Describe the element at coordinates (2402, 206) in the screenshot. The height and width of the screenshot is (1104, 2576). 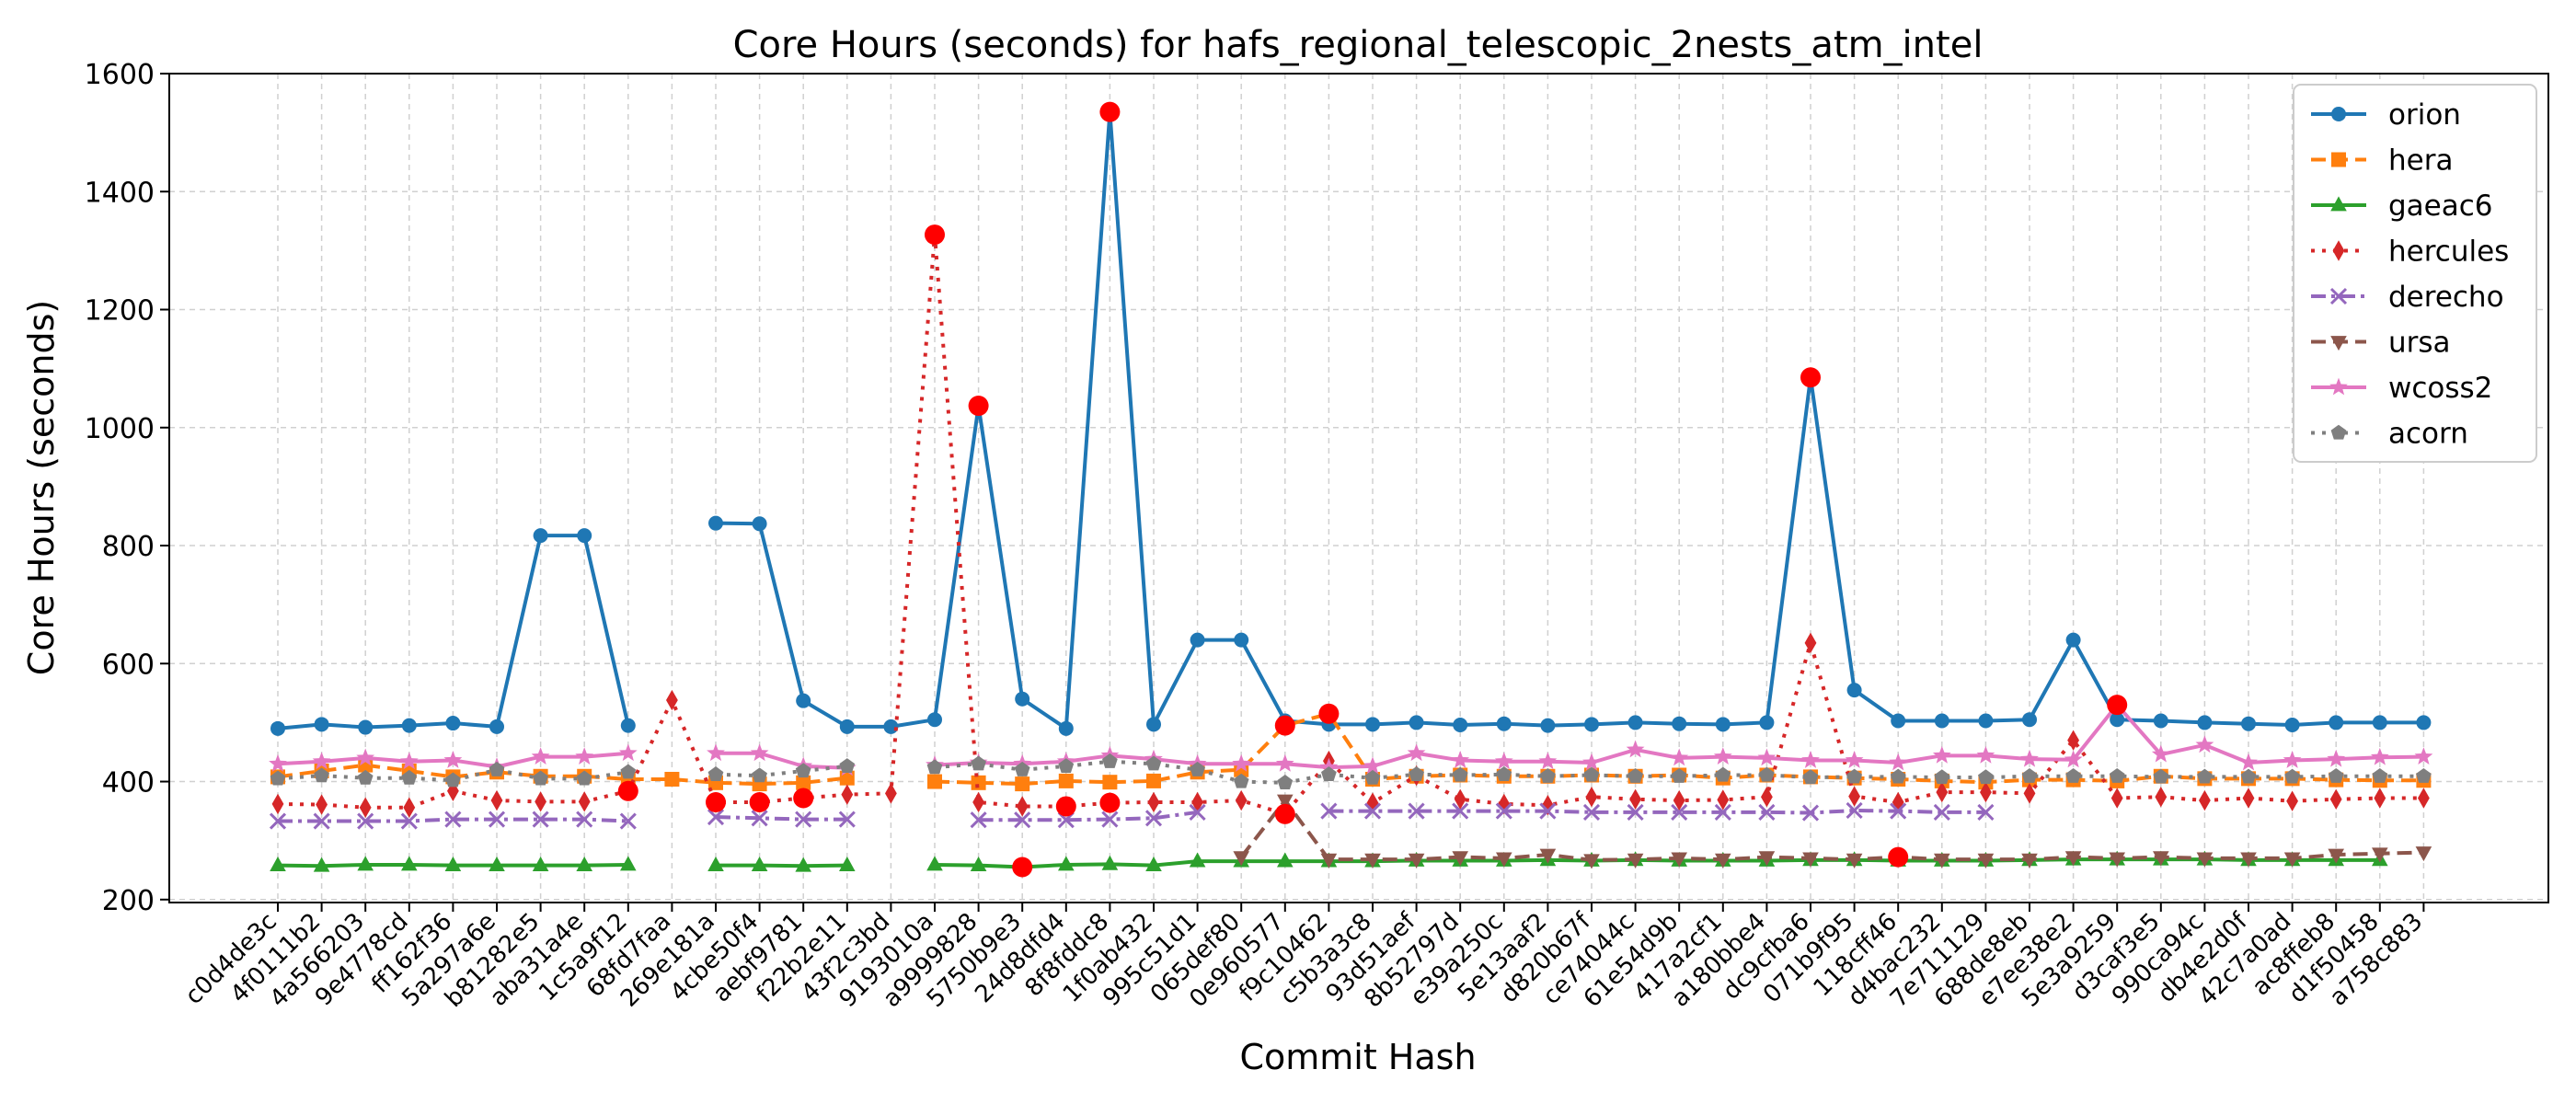
I see `legend-item-gaeac6: gaeac6` at that location.